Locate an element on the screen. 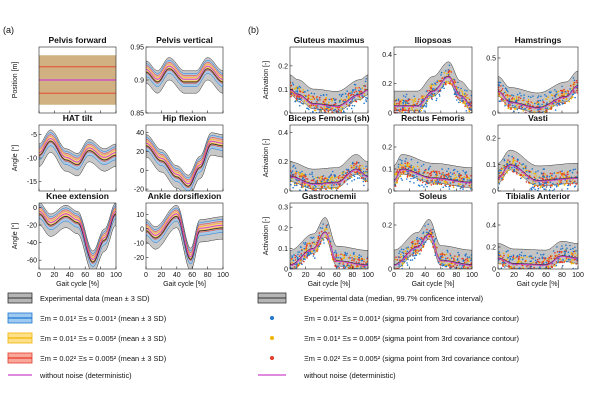 The width and height of the screenshot is (600, 400). axes-box-ankle_dorsiflexion is located at coordinates (184, 236).